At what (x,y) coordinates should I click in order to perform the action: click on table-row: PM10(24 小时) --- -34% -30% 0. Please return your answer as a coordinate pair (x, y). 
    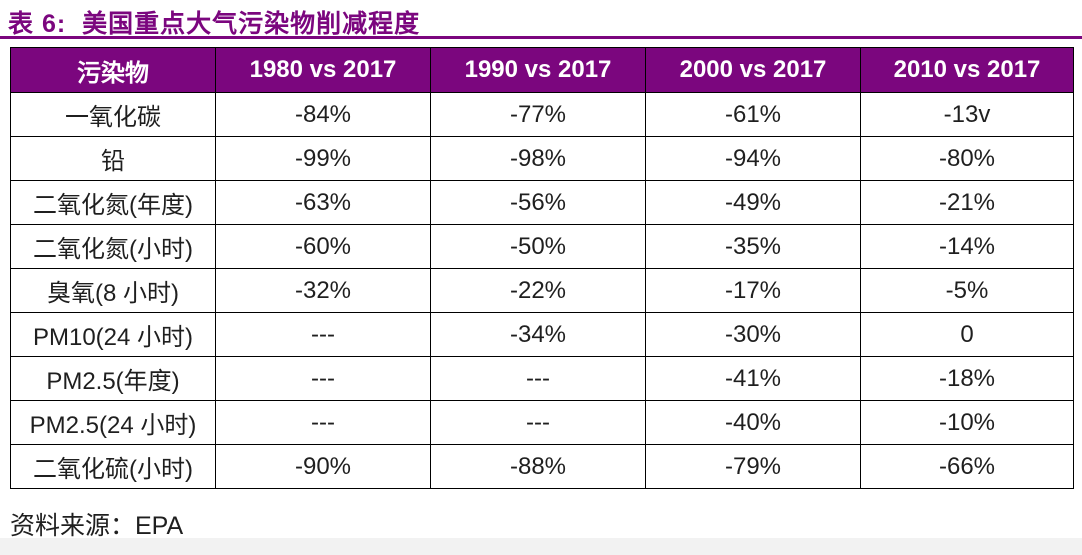
    Looking at the image, I should click on (542, 334).